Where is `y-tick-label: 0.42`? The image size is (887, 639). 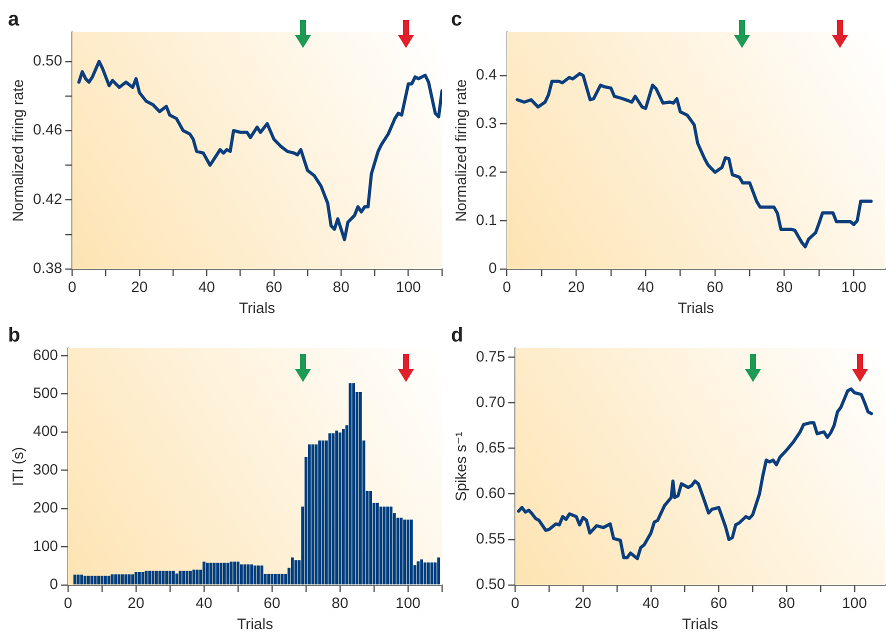
y-tick-label: 0.42 is located at coordinates (47, 199).